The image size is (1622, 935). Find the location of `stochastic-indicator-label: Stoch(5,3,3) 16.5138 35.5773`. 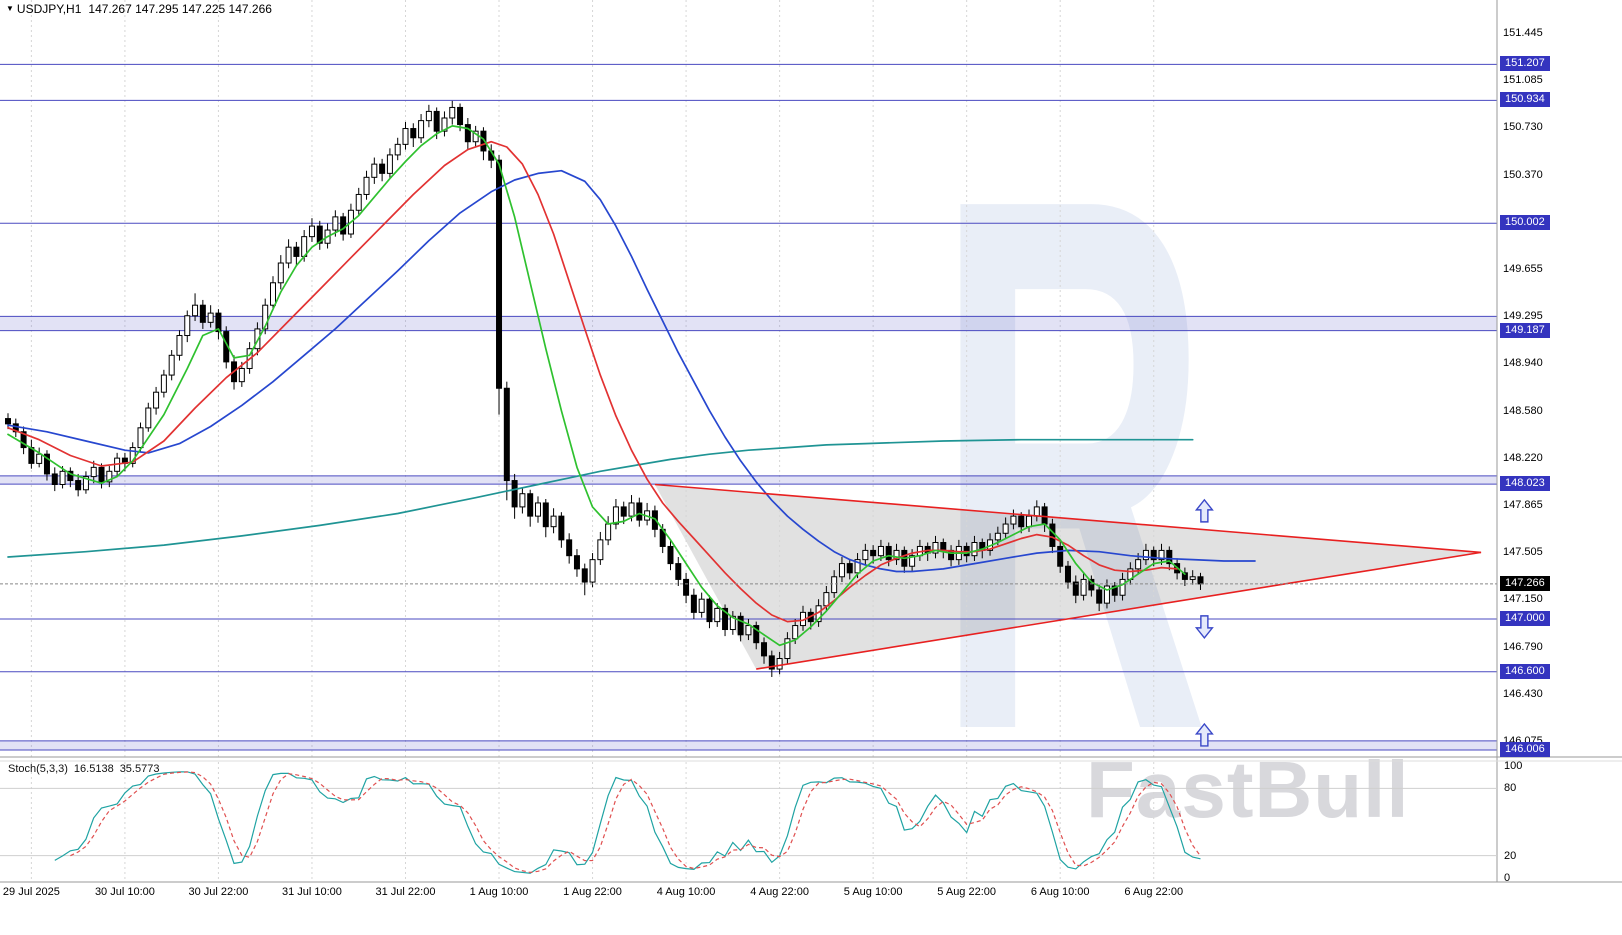

stochastic-indicator-label: Stoch(5,3,3) 16.5138 35.5773 is located at coordinates (83, 769).